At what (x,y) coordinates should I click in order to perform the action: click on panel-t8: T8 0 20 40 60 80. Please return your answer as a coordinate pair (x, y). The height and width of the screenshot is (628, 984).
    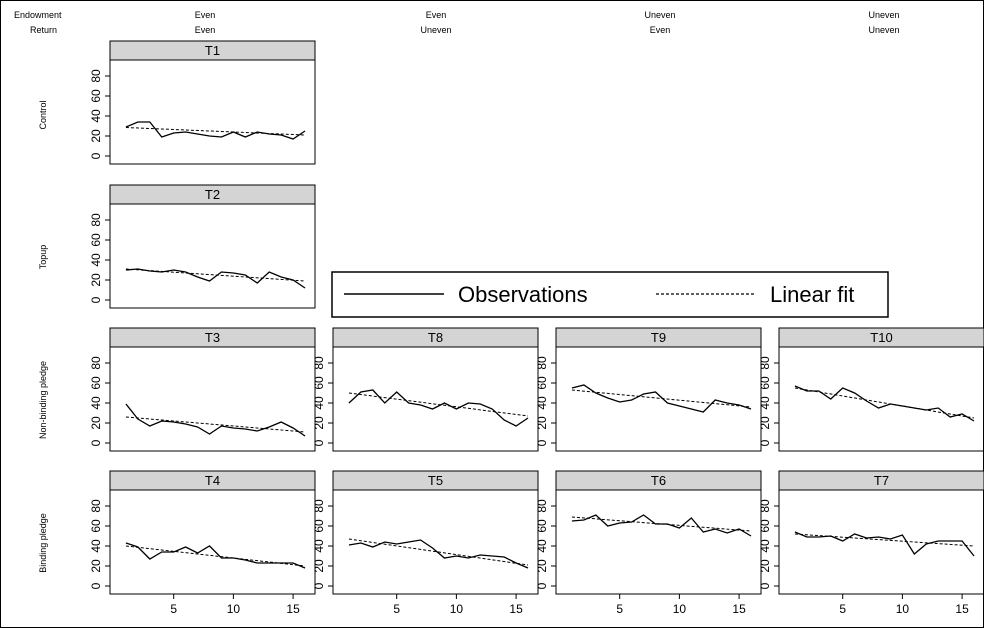
    Looking at the image, I should click on (425, 389).